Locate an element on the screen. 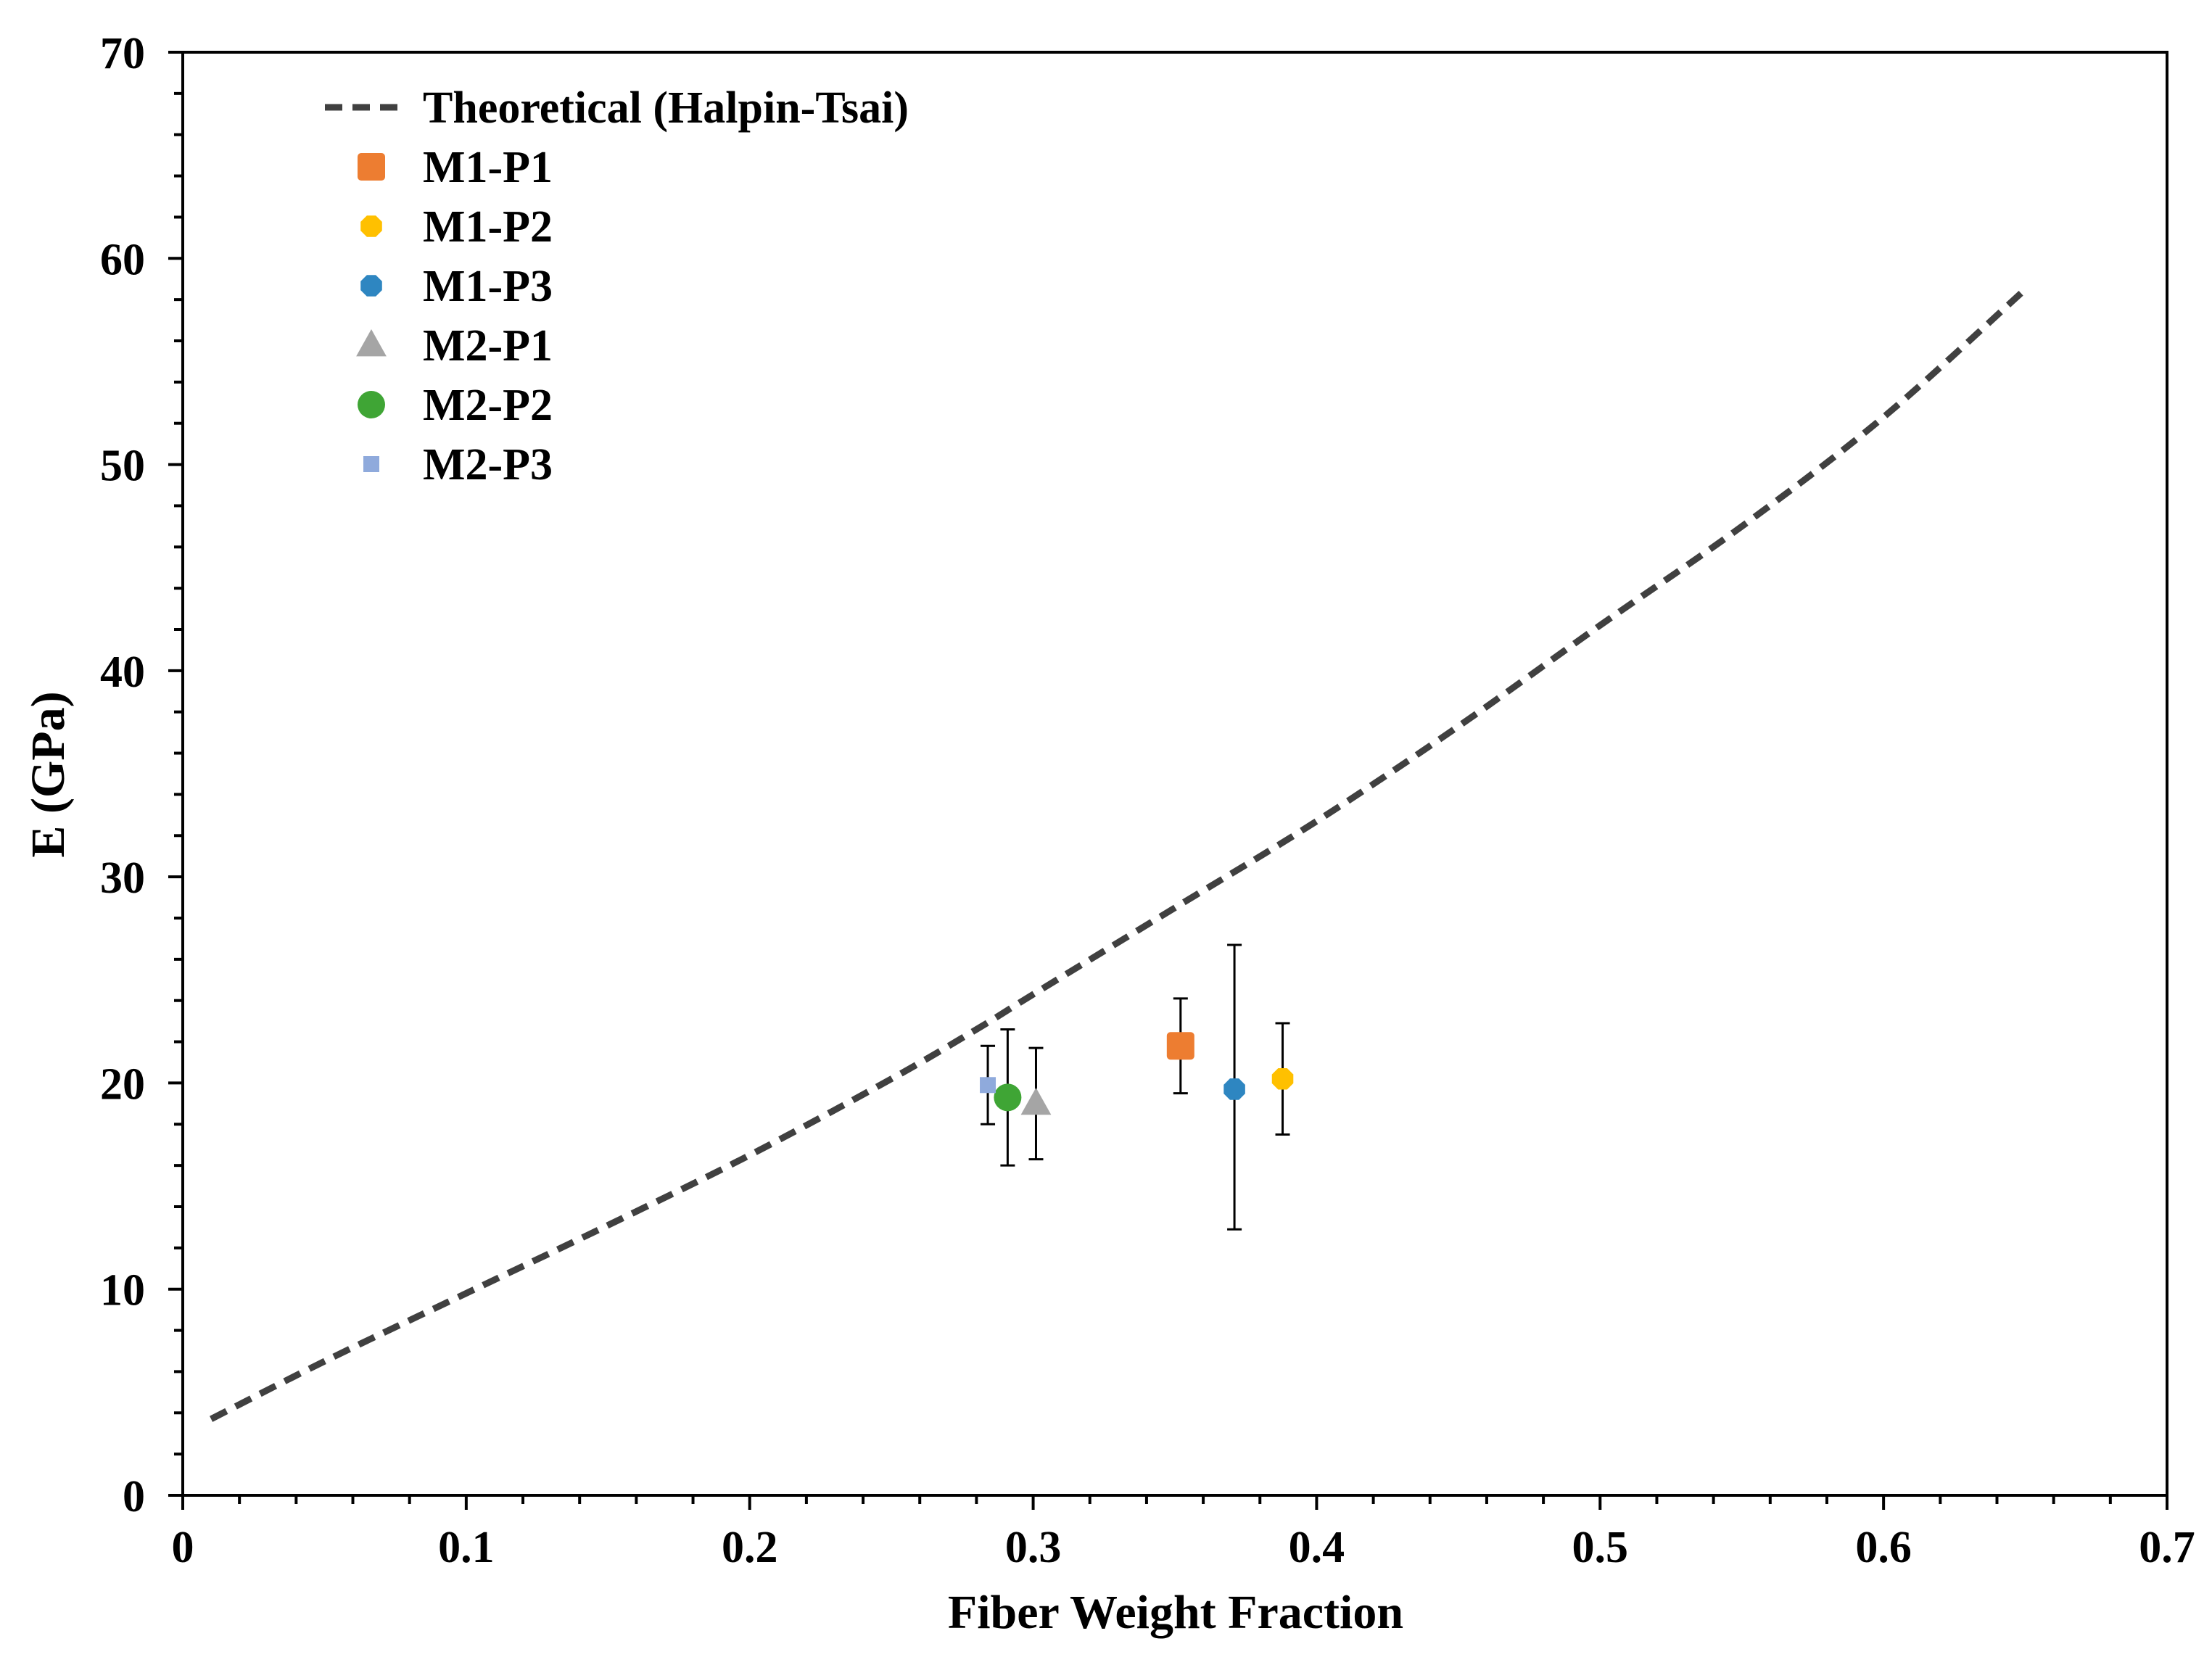 The image size is (2212, 1665). y-tick-label: 30 is located at coordinates (122, 879).